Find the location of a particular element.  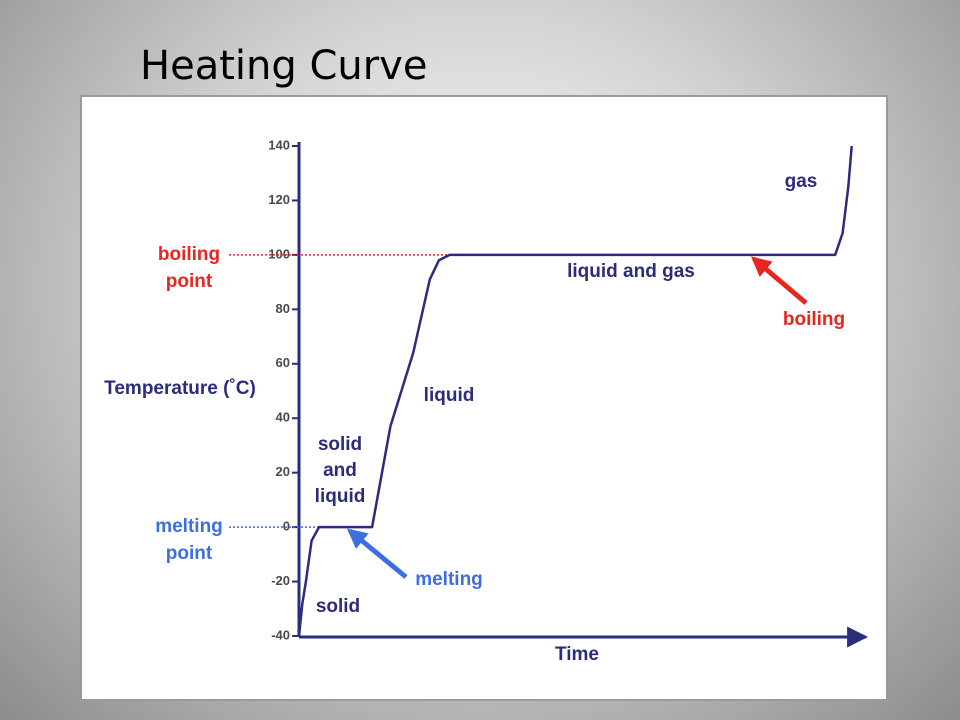

y-axis-label: Temperature (˚C) is located at coordinates (180, 388).